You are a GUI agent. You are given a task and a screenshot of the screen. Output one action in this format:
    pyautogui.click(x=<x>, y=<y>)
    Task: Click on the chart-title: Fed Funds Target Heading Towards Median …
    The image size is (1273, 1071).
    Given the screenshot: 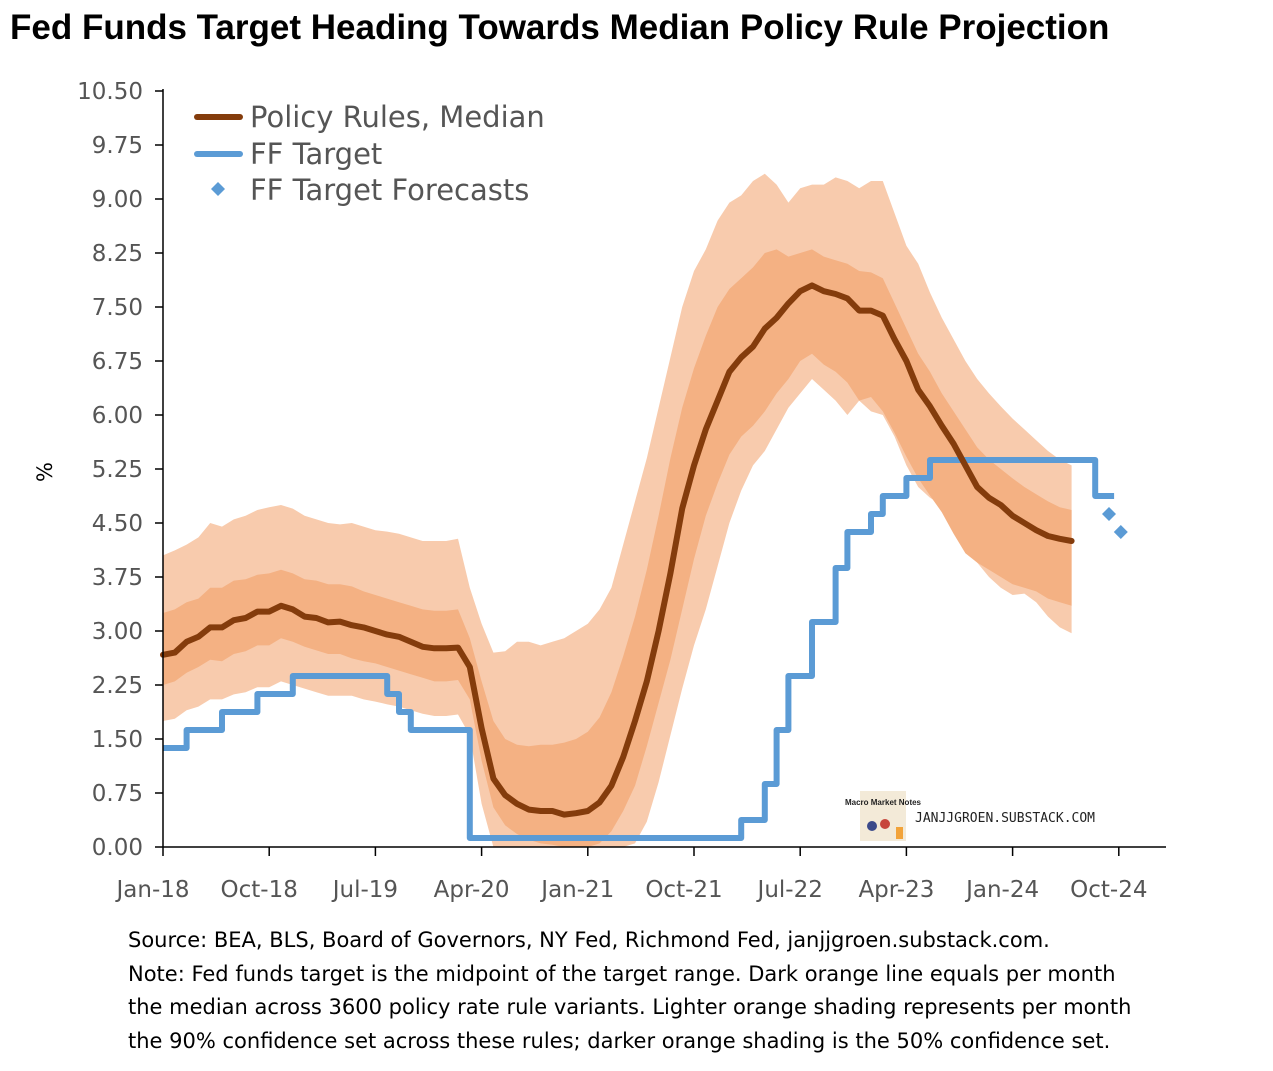 What is the action you would take?
    pyautogui.click(x=560, y=27)
    